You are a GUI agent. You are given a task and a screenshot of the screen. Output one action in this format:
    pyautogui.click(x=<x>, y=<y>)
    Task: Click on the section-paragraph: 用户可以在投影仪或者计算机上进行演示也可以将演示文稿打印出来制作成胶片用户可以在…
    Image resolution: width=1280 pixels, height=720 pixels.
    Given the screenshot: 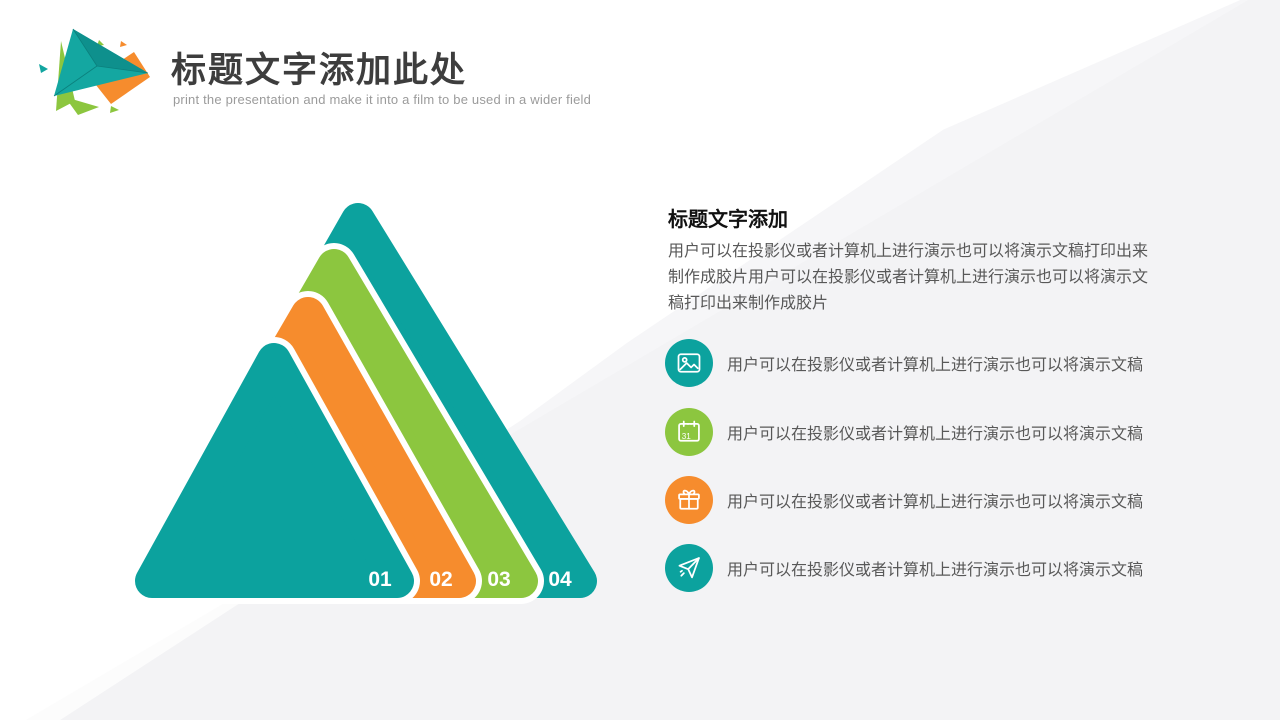 What is the action you would take?
    pyautogui.click(x=908, y=277)
    